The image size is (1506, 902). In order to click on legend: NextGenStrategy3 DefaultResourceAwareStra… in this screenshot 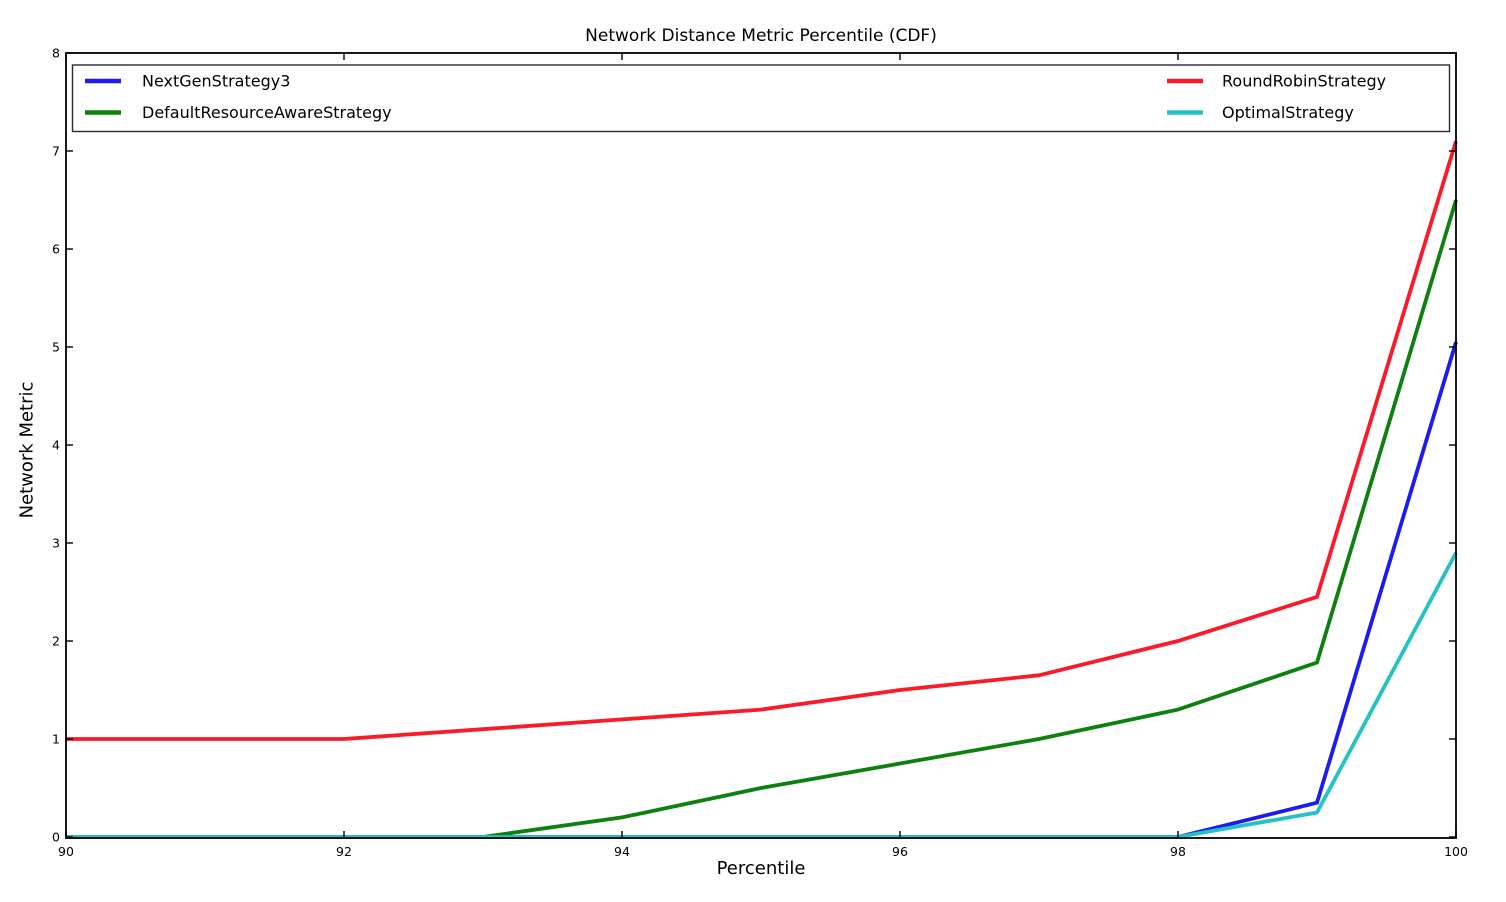, I will do `click(761, 98)`.